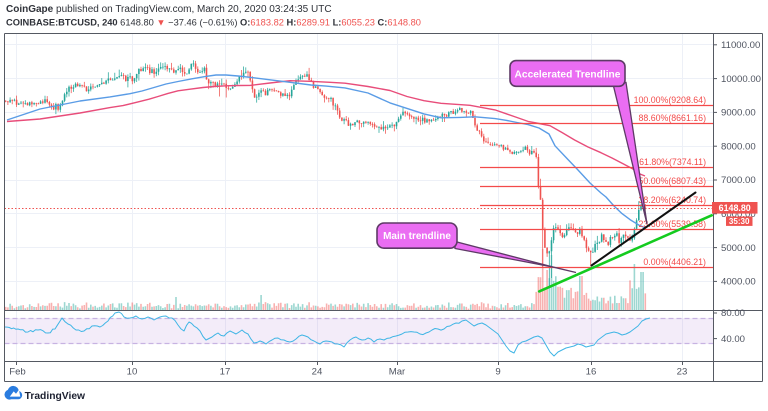 The width and height of the screenshot is (768, 411). What do you see at coordinates (738, 248) in the screenshot?
I see `svg-text: 5000.00` at bounding box center [738, 248].